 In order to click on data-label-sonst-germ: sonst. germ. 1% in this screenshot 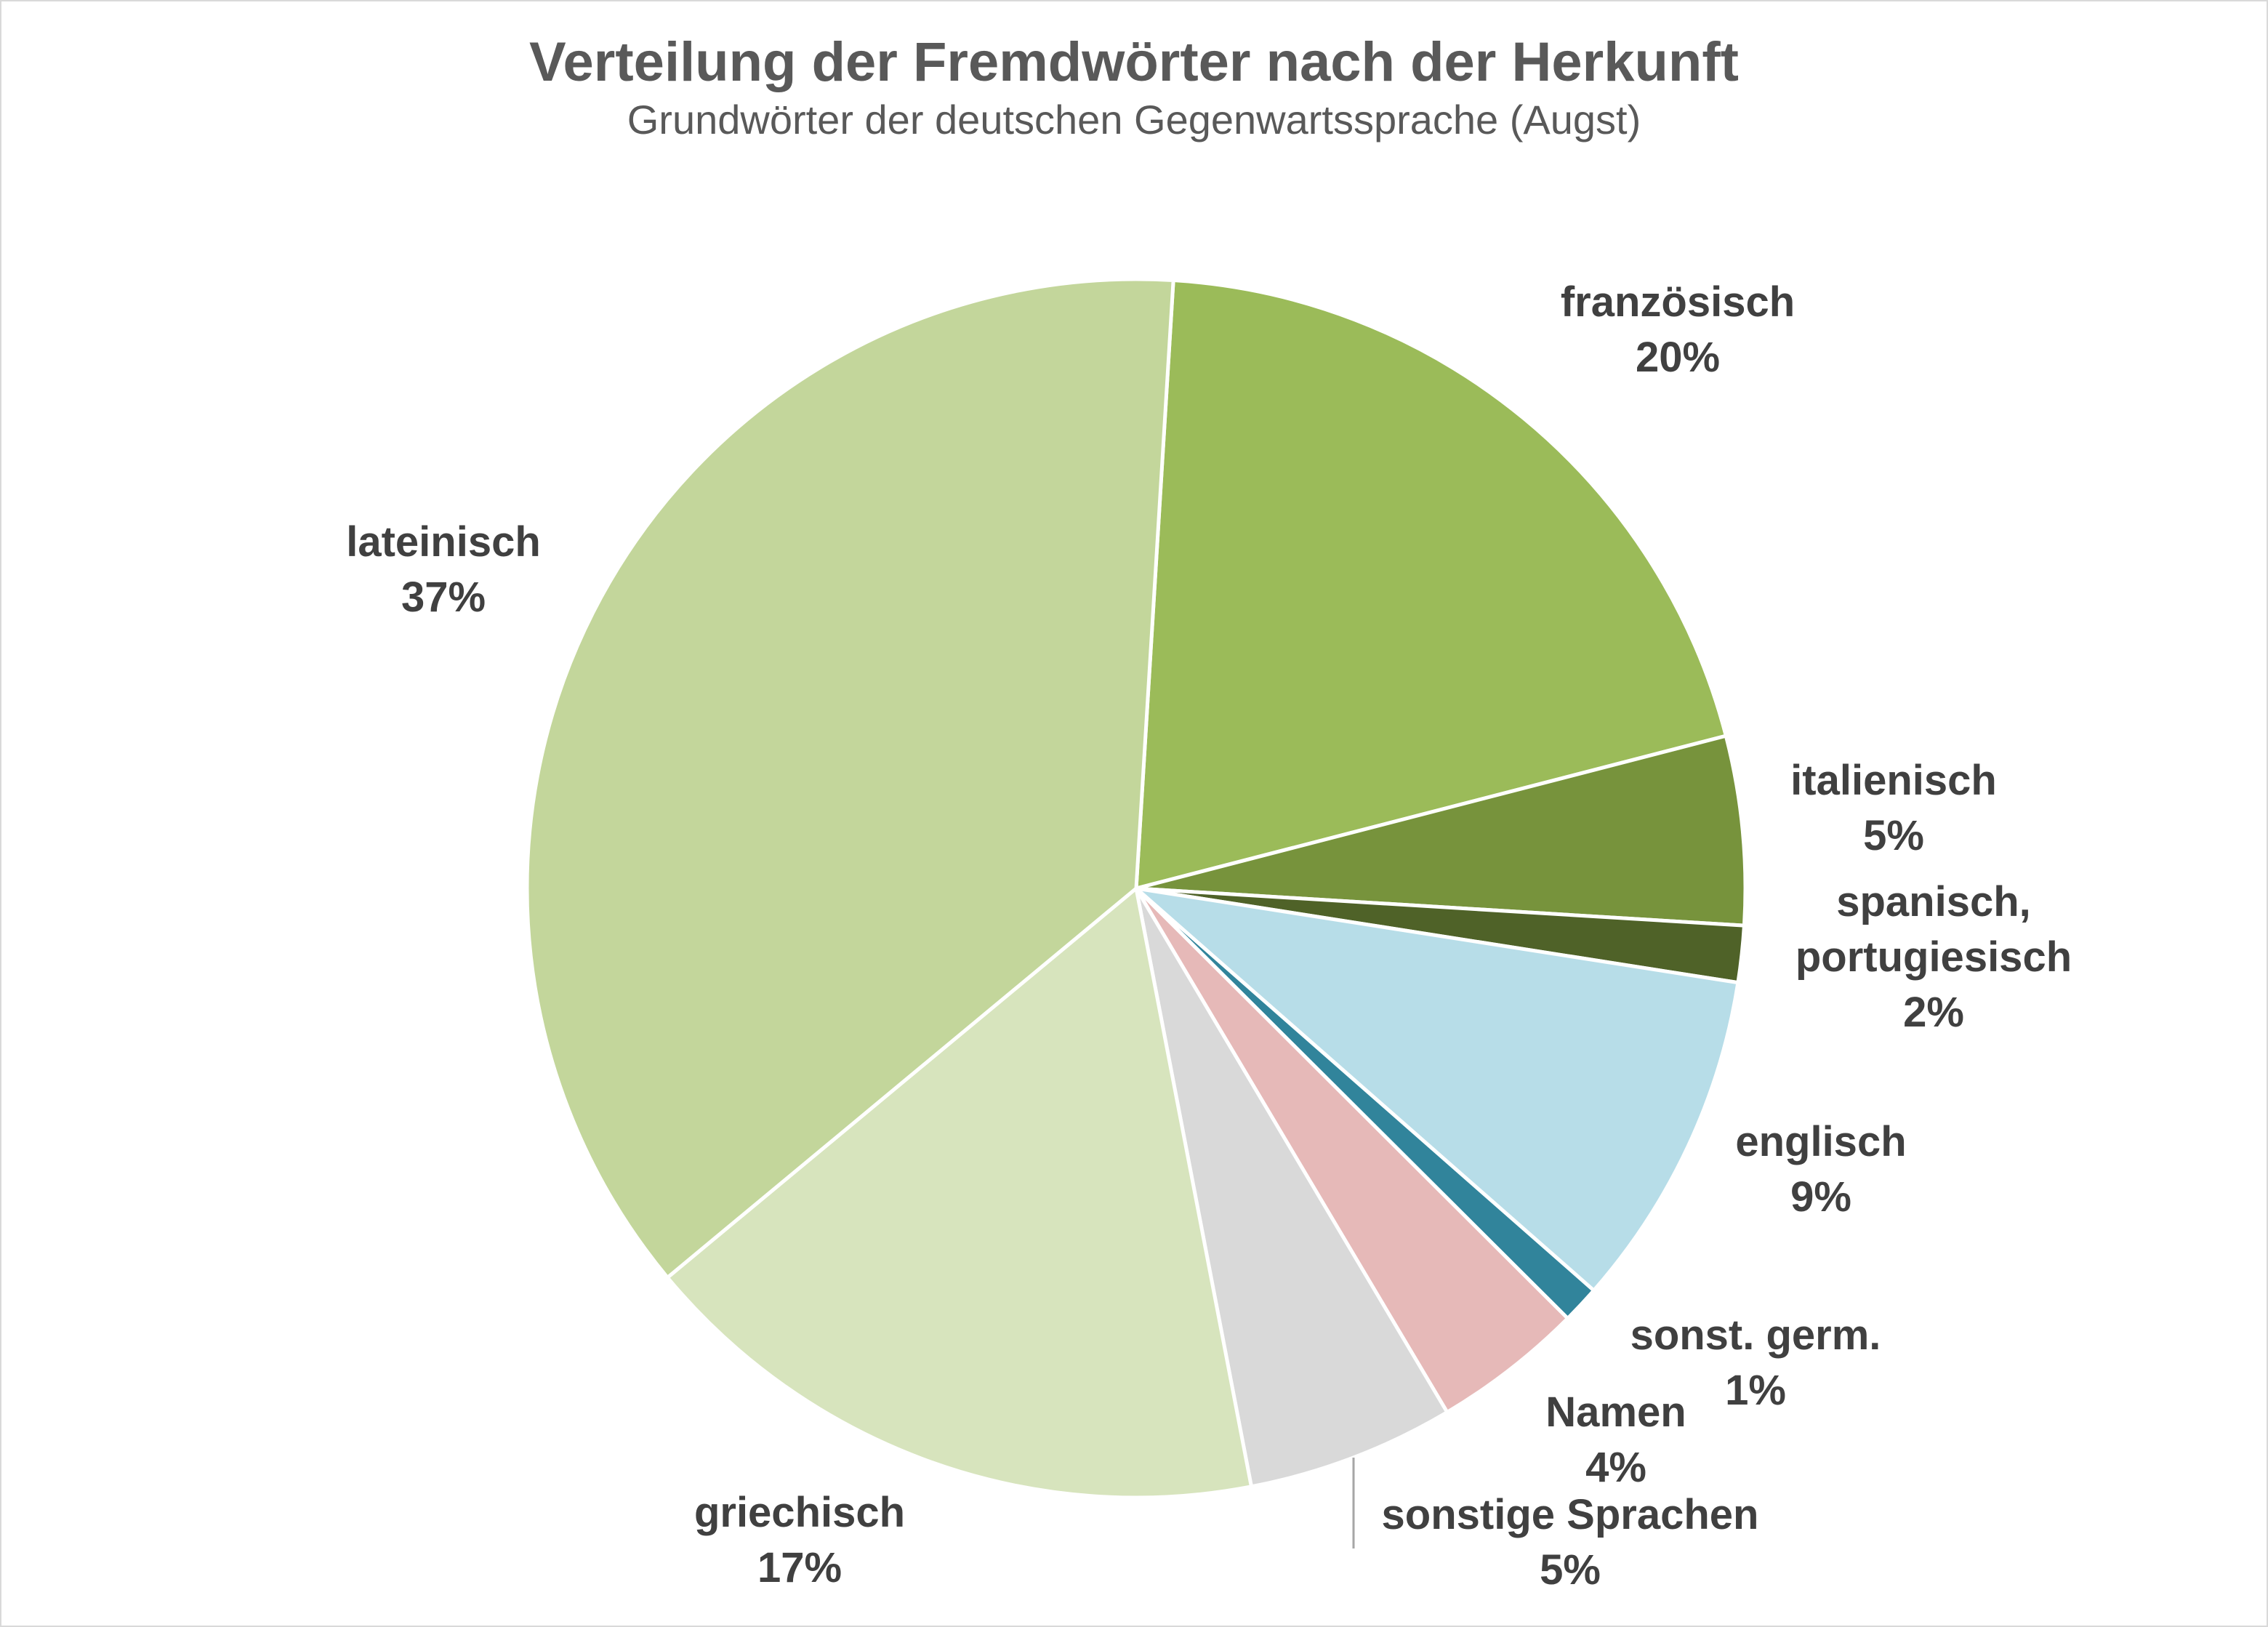, I will do `click(1755, 1362)`.